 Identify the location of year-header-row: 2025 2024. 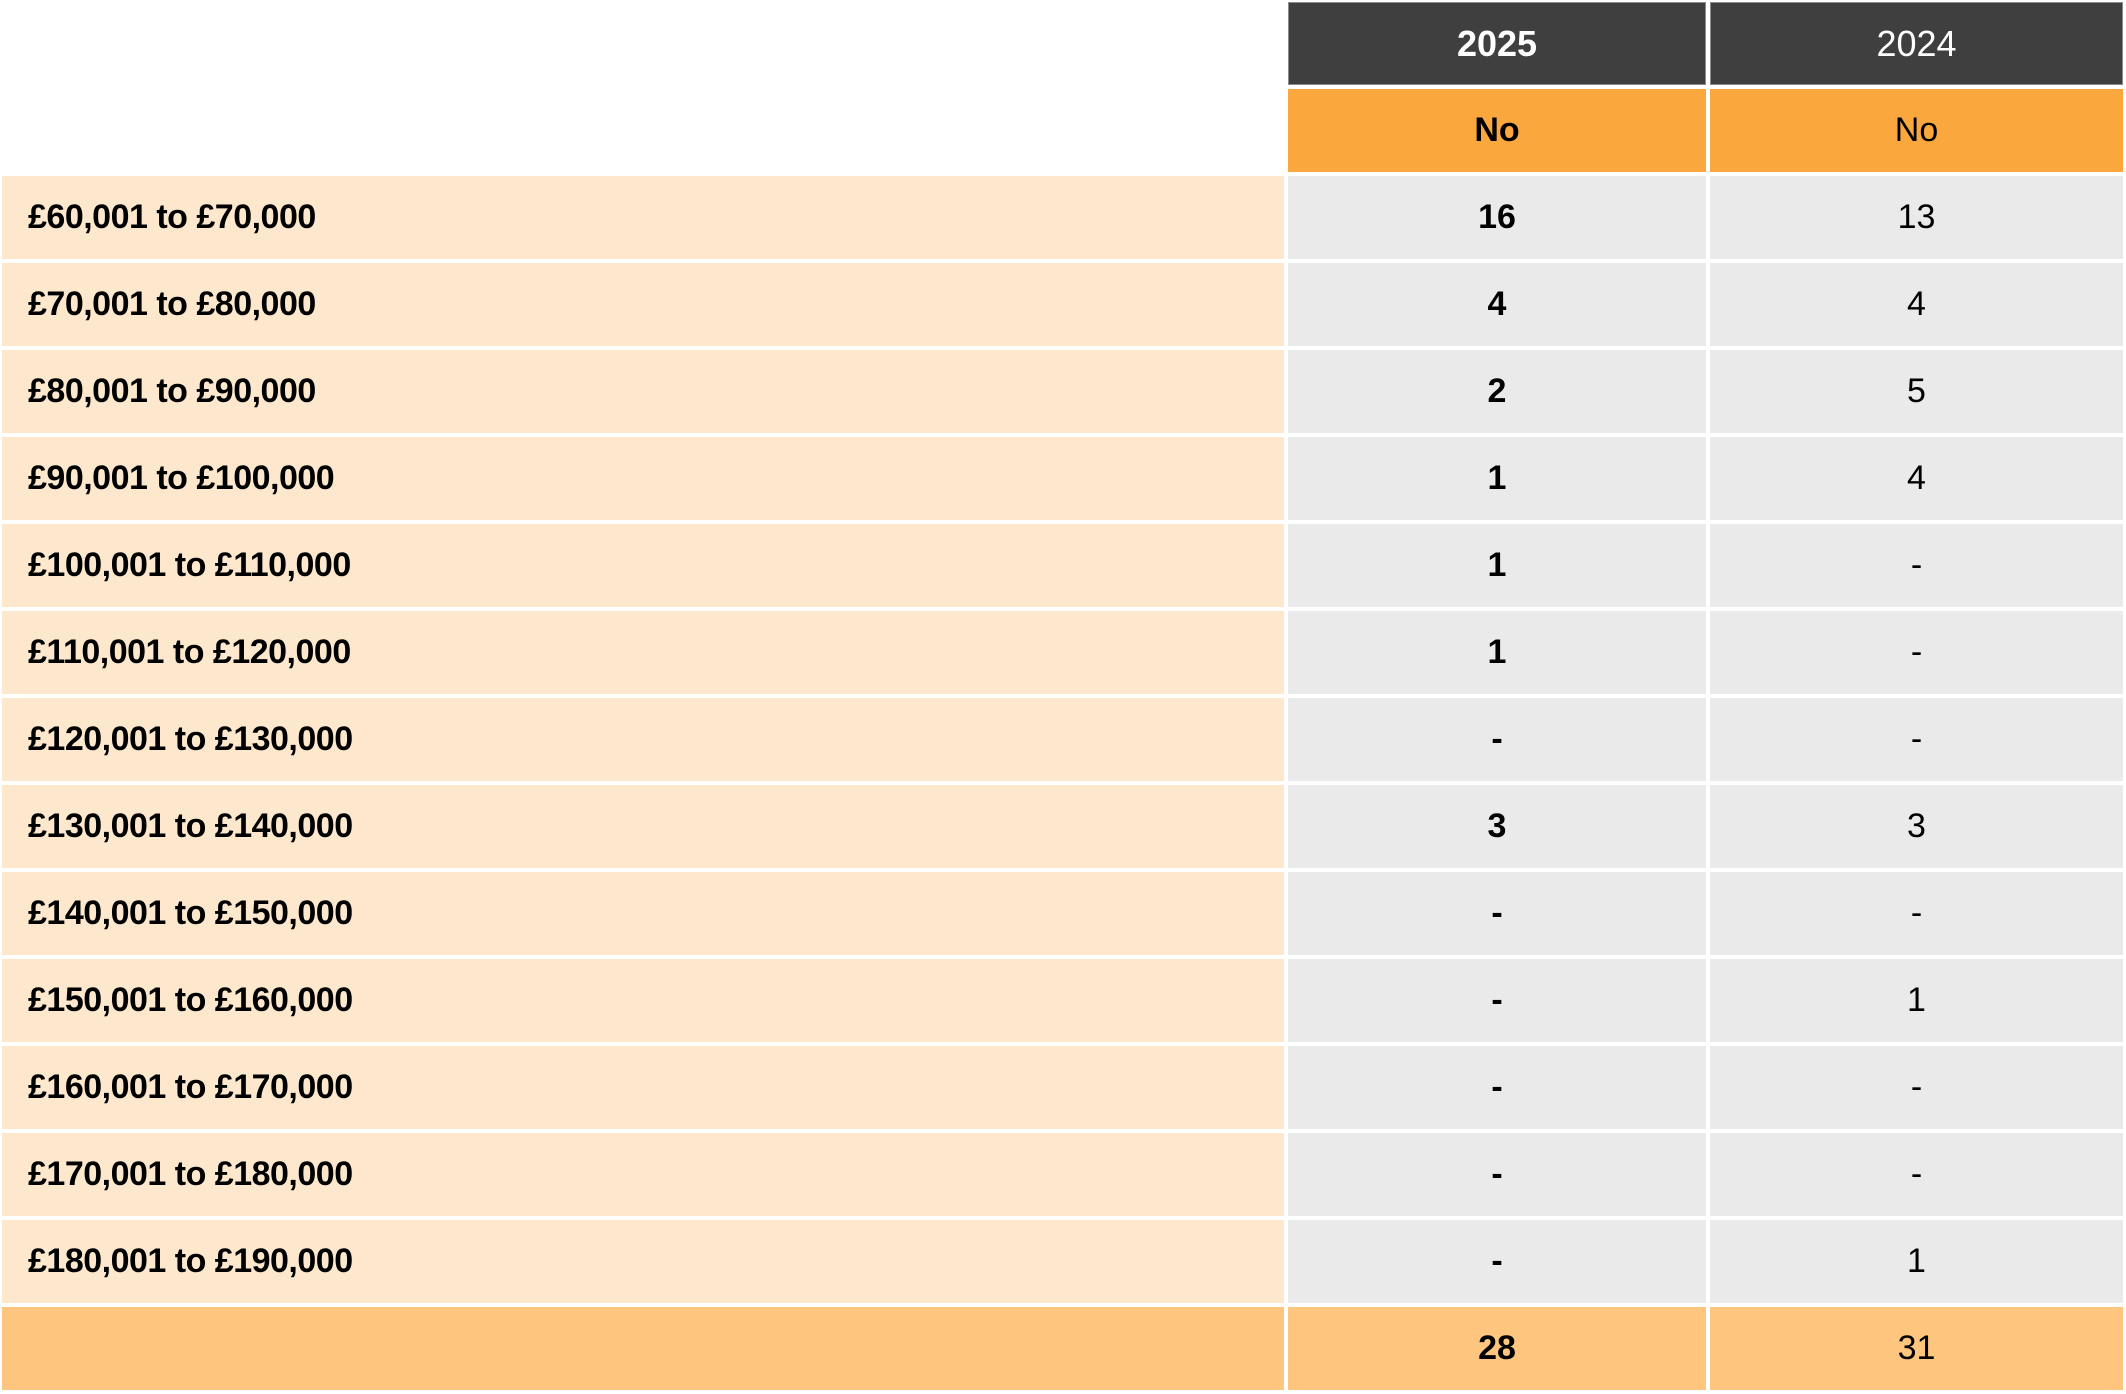
(1062, 43).